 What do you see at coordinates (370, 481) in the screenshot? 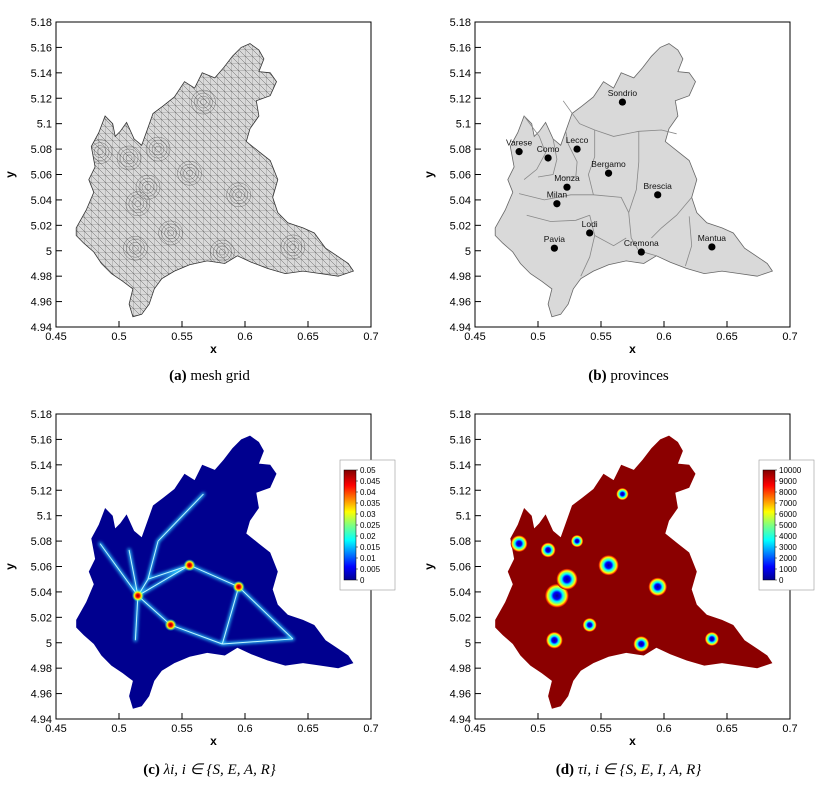
I see `colorbar-label: 0.045` at bounding box center [370, 481].